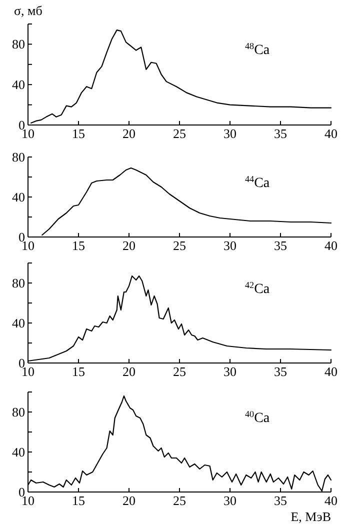  What do you see at coordinates (28, 10) in the screenshot?
I see `y-axis-title: σ, мб` at bounding box center [28, 10].